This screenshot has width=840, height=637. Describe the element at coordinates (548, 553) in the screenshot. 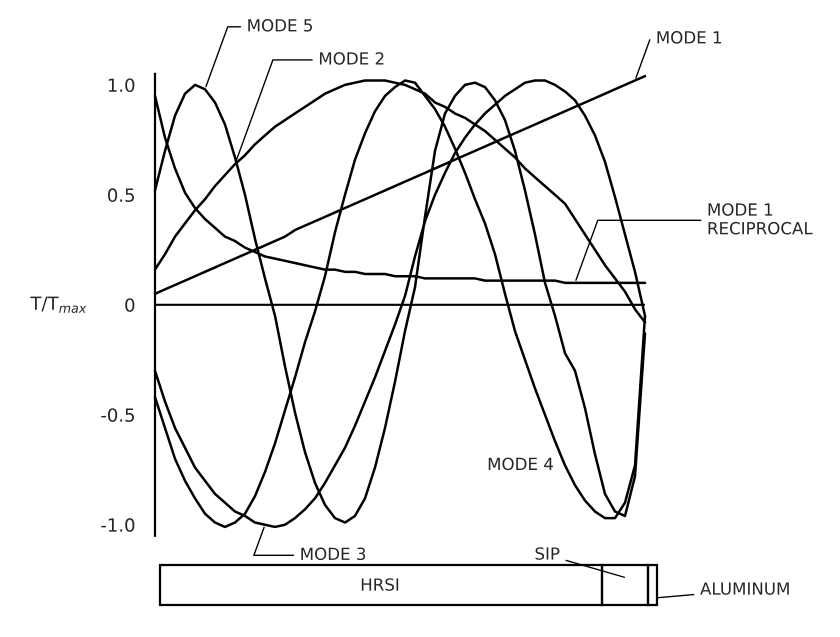

I see `text: SIP` at that location.